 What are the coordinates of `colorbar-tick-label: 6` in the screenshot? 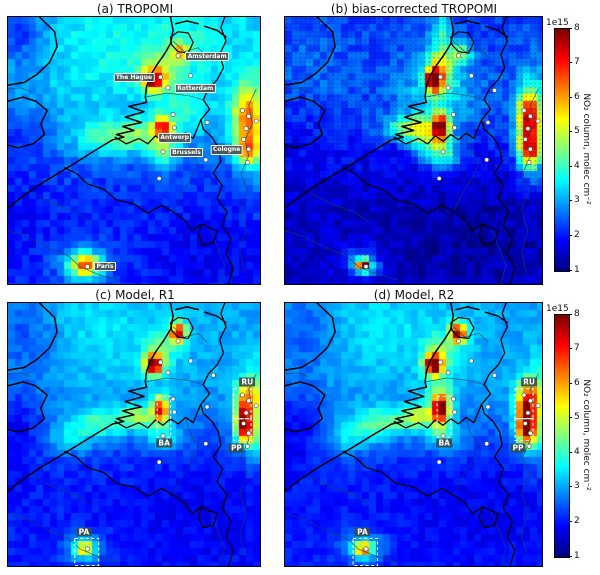 It's located at (577, 96).